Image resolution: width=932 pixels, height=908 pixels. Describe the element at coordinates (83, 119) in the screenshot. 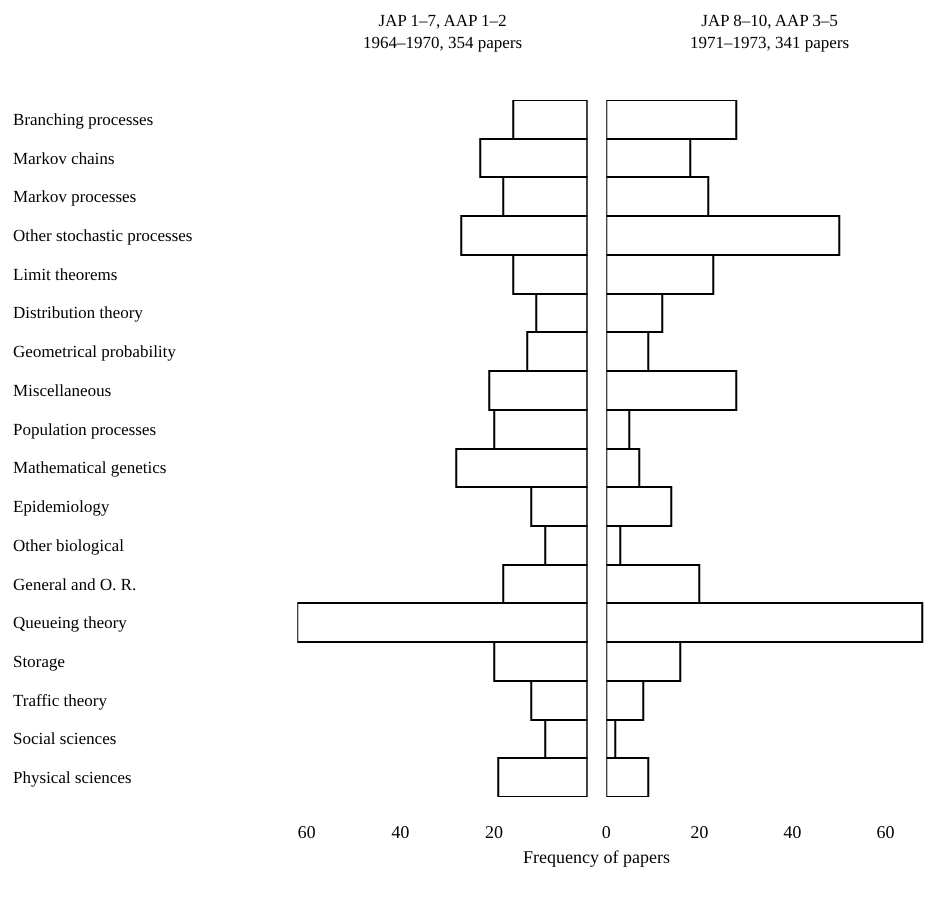

I see `y-tick-label: Branching processes` at that location.